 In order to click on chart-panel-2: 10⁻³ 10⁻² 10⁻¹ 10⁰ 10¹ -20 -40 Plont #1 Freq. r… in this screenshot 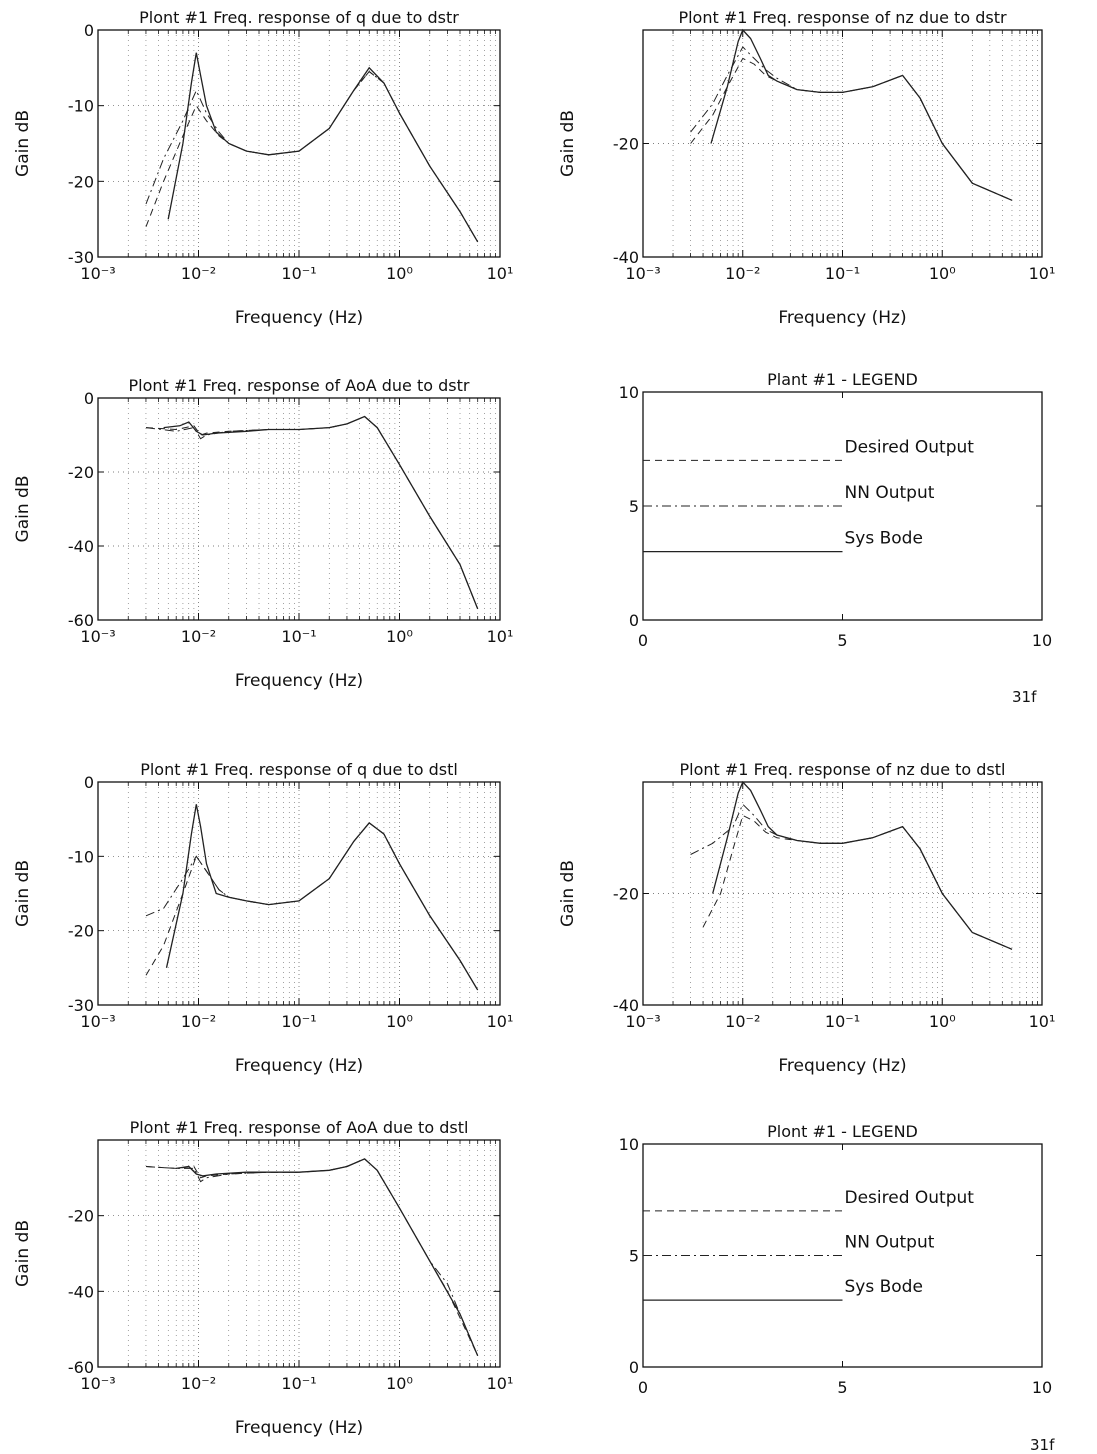, I will do `click(806, 168)`.